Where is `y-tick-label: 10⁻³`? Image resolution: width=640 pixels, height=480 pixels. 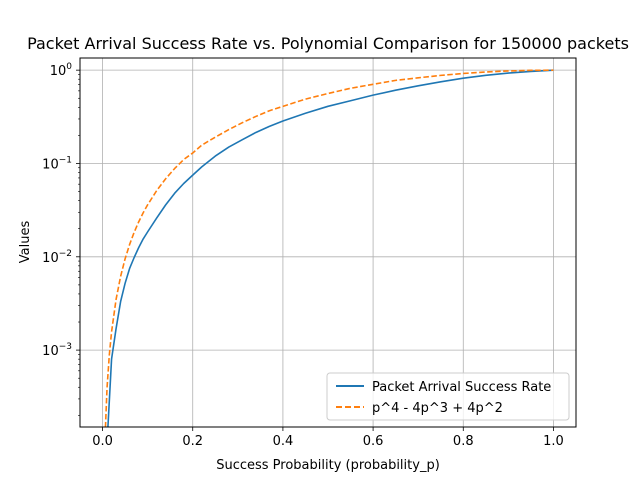 y-tick-label: 10⁻³ is located at coordinates (57, 350).